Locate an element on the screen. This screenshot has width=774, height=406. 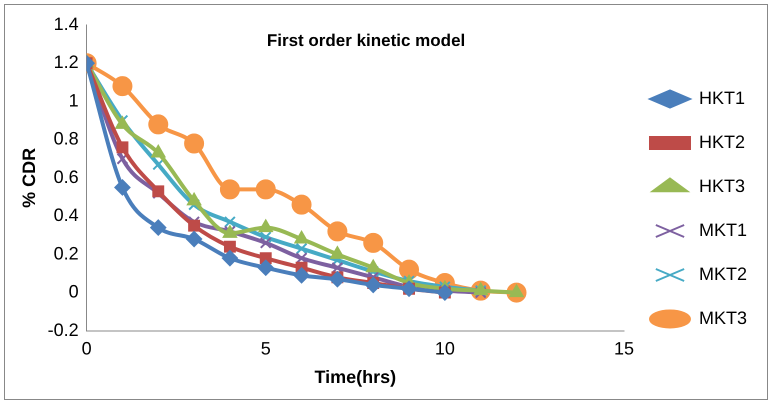
y-tick-label: 0.6 is located at coordinates (66, 176).